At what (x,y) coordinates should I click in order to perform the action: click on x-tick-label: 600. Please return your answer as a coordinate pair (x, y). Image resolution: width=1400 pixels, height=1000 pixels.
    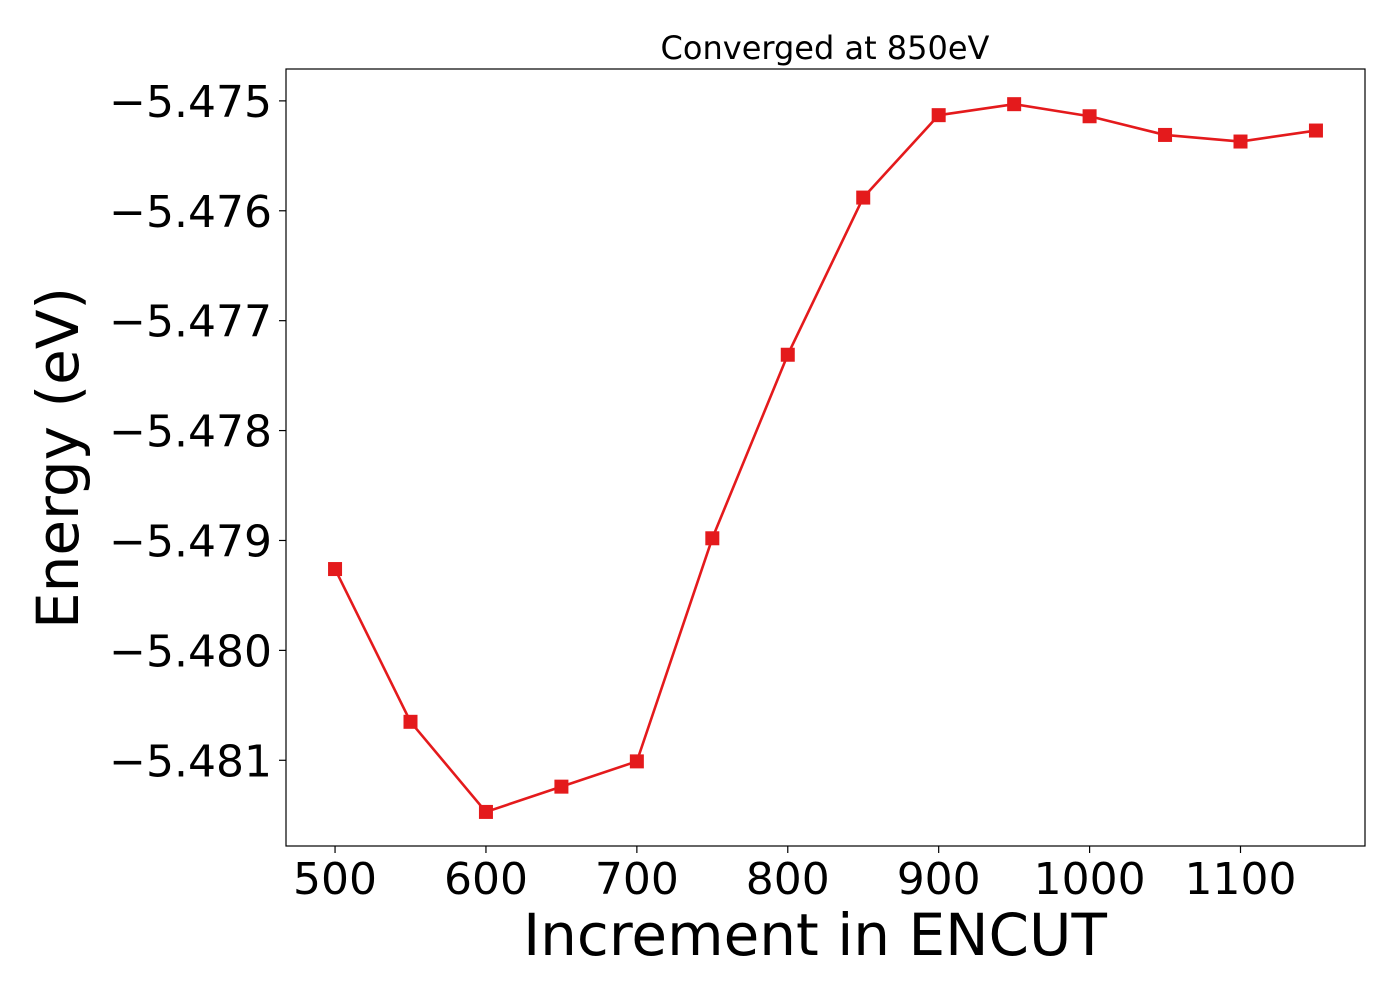
    Looking at the image, I should click on (486, 879).